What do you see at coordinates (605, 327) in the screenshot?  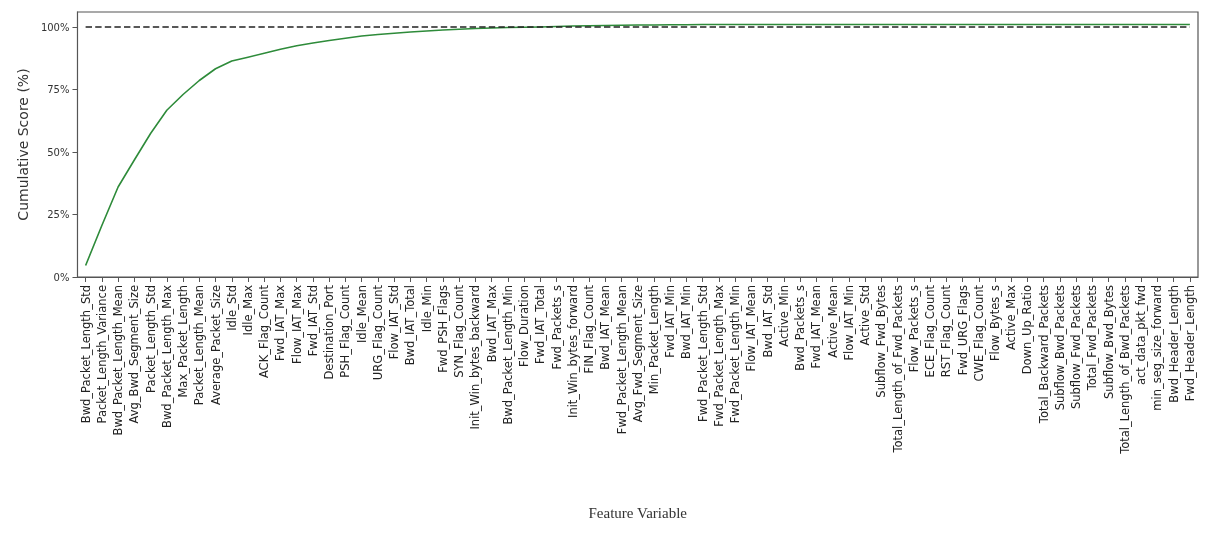 I see `x-tick-label: Bwd_IAT_Mean` at bounding box center [605, 327].